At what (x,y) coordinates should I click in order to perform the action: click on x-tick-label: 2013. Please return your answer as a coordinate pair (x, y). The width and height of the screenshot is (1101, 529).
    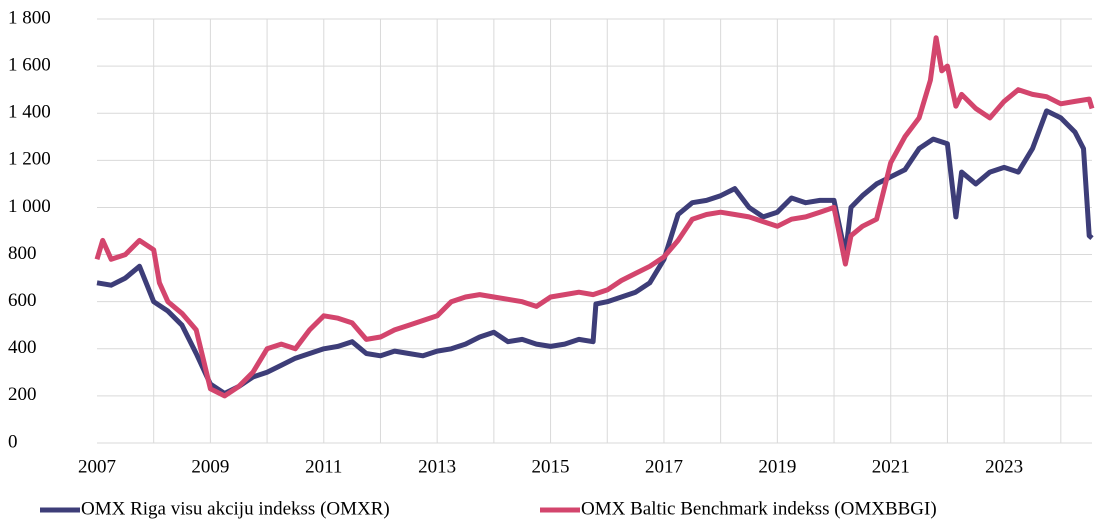
    Looking at the image, I should click on (437, 466).